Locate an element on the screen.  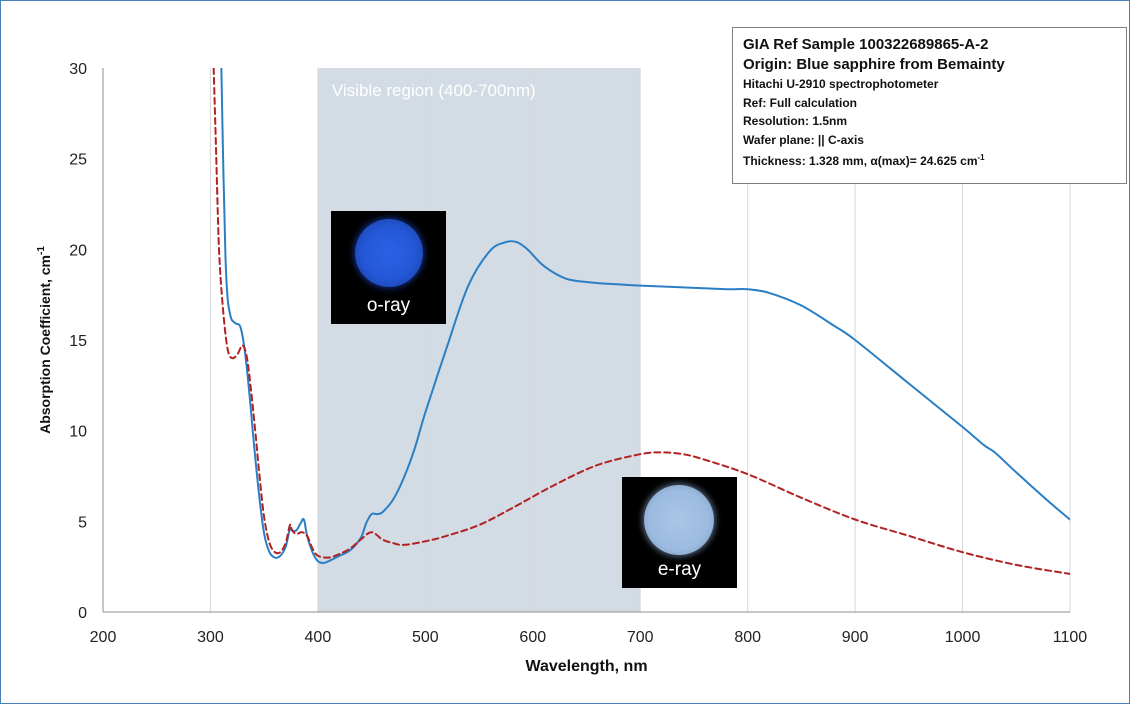
o-ray-color-disc is located at coordinates (389, 253).